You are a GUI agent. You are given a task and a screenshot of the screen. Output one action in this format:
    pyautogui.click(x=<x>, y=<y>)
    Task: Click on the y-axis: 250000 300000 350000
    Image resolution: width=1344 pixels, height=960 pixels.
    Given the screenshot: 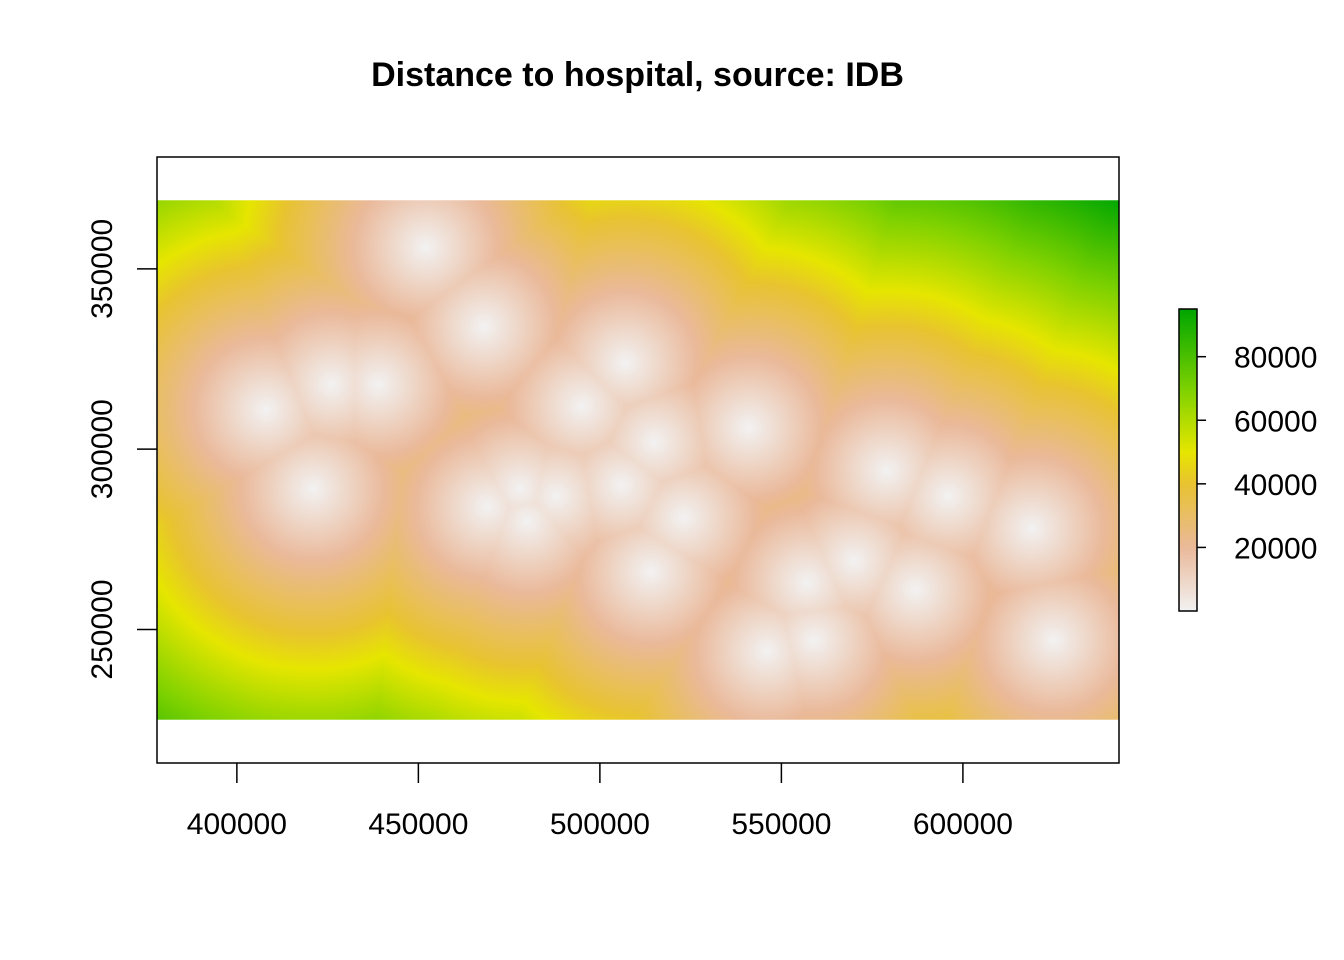 What is the action you would take?
    pyautogui.click(x=121, y=449)
    